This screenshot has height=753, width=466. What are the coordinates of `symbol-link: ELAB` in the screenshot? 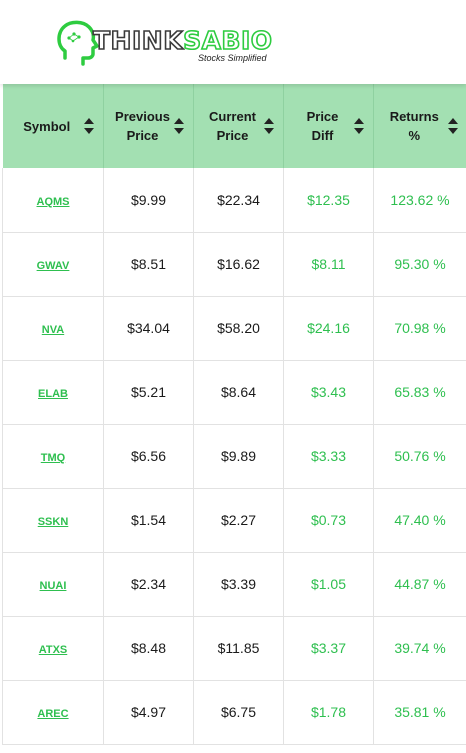 It's located at (53, 394).